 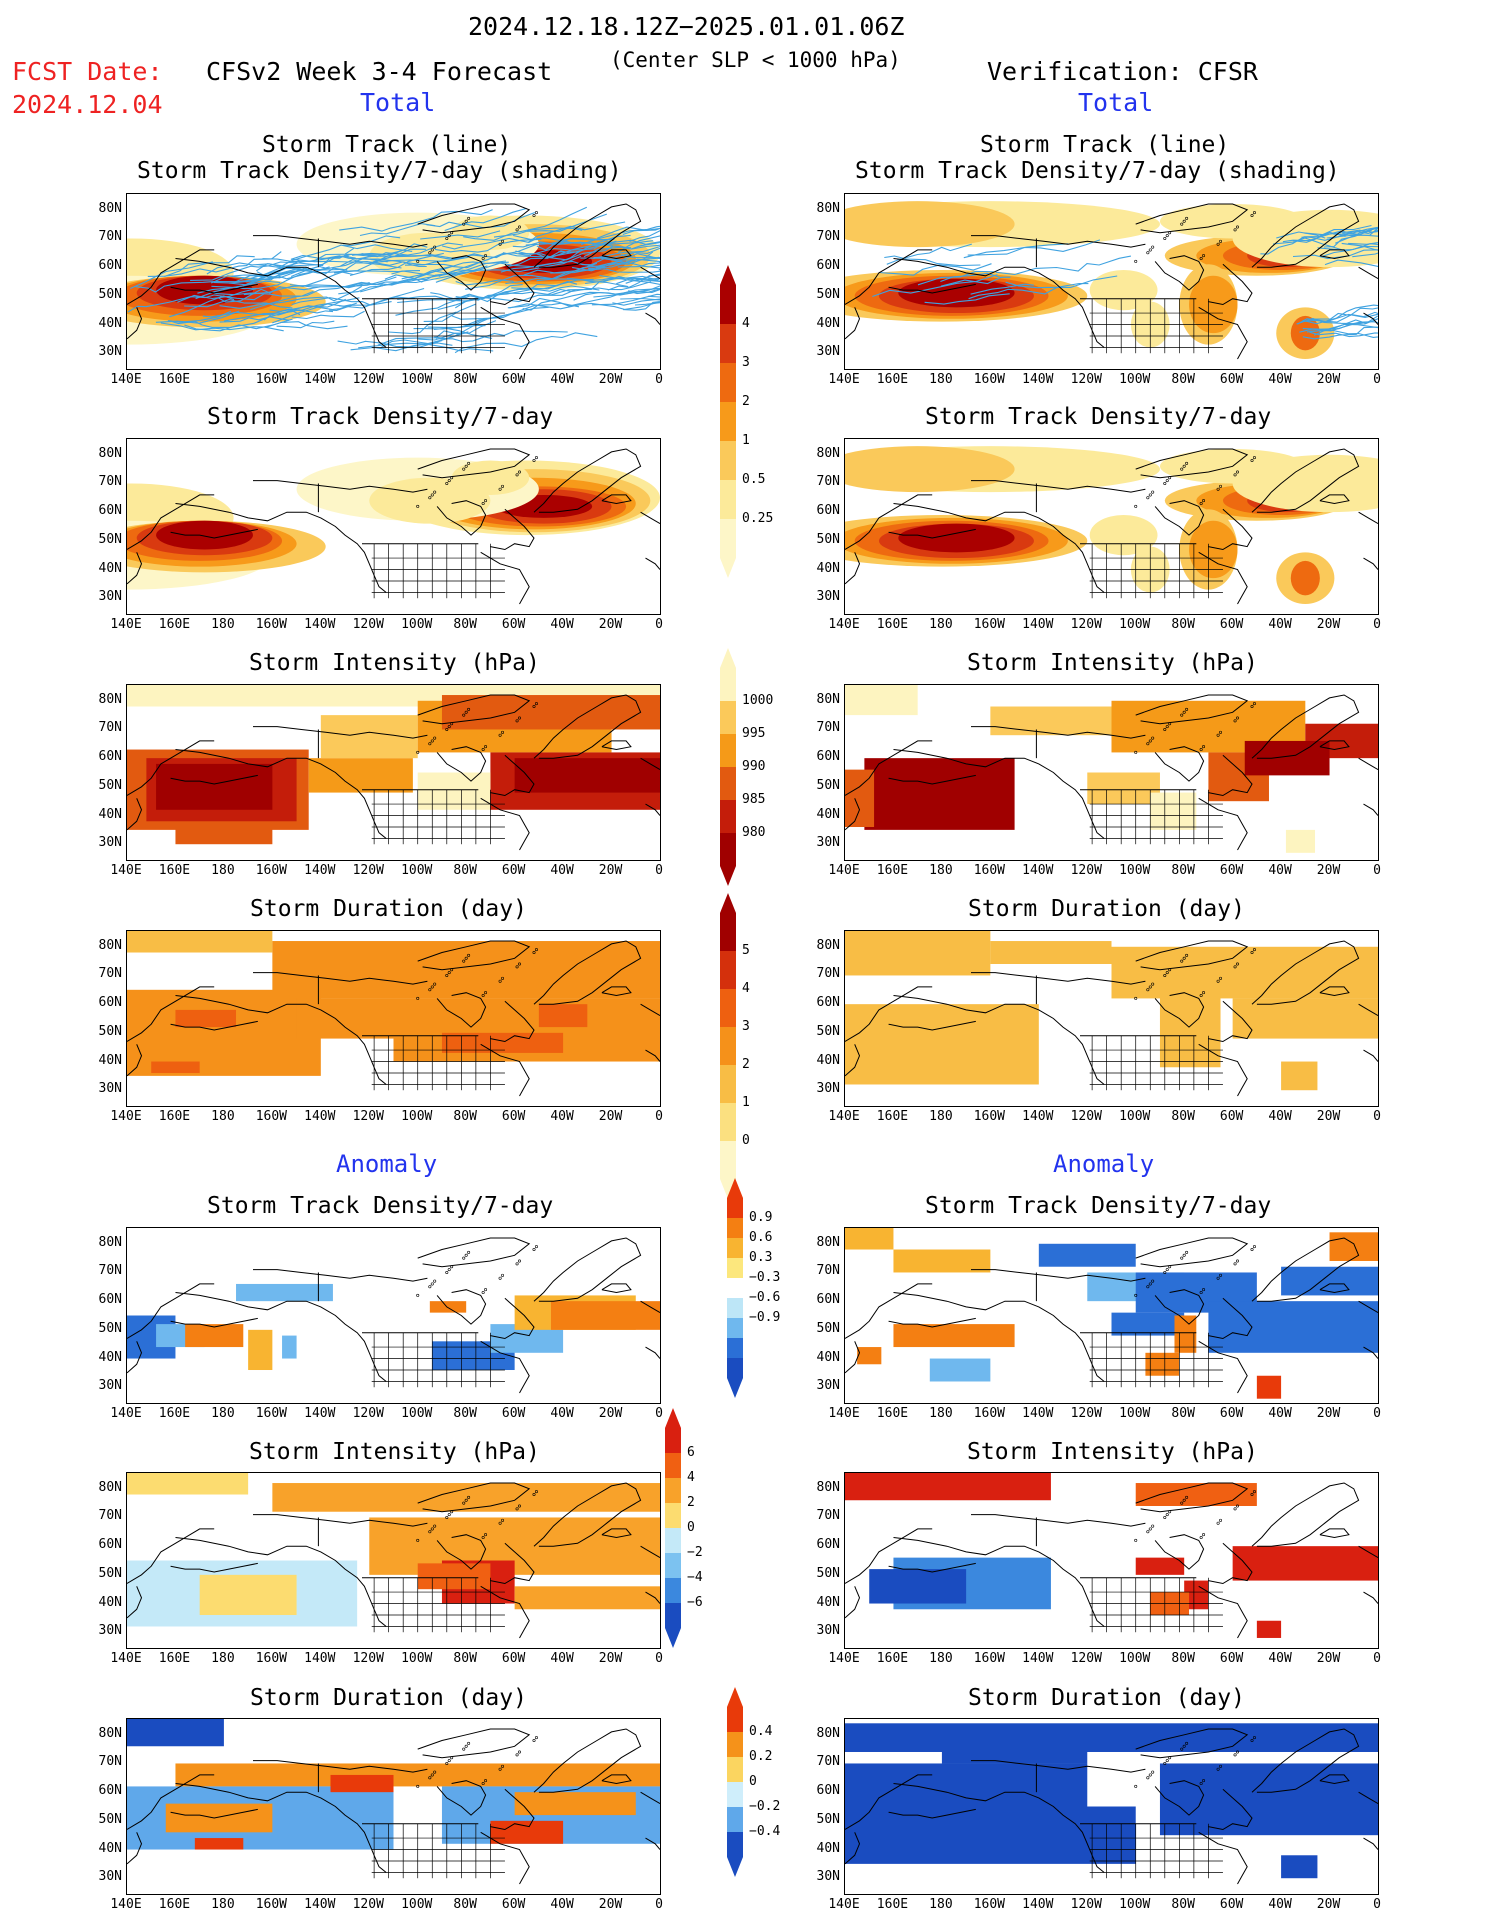 I want to click on title-track-shading-left: Storm Track Density/7-day (shading), so click(x=379, y=171).